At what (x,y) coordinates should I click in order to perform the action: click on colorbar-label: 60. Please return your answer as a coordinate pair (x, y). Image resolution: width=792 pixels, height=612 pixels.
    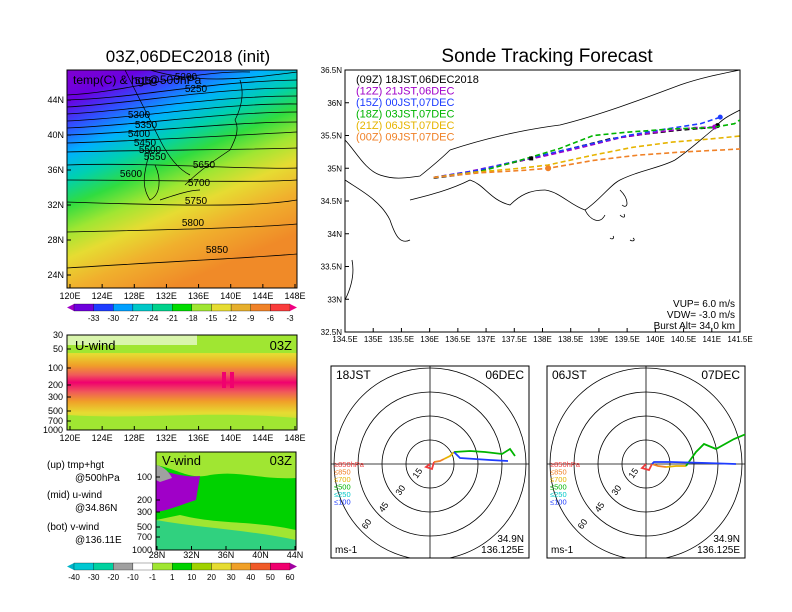
    Looking at the image, I should click on (290, 577).